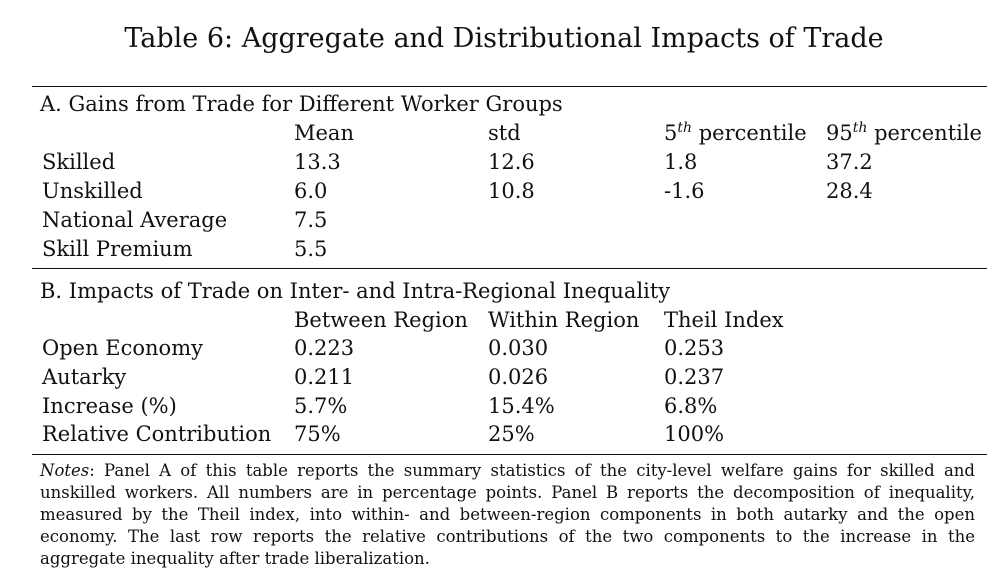  What do you see at coordinates (109, 406) in the screenshot?
I see `row-label: Increase (%)` at bounding box center [109, 406].